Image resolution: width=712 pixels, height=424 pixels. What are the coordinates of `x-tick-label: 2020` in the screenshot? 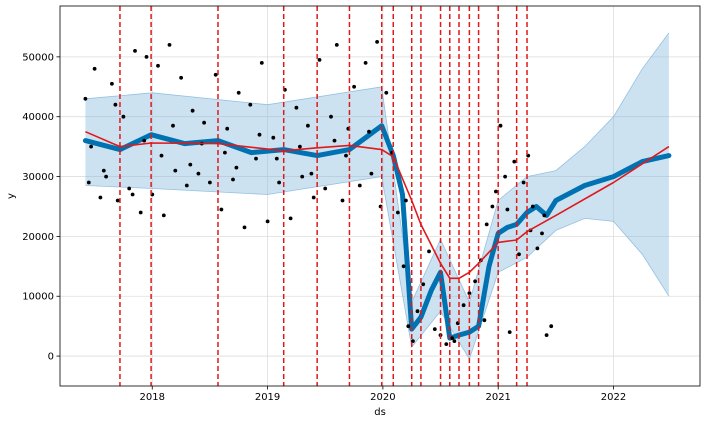 It's located at (382, 397).